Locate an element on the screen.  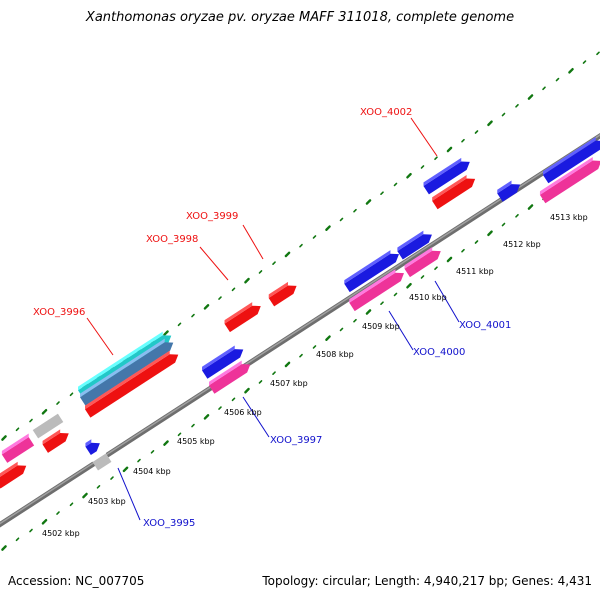
gene-label-xoo-4000: XOO_4000 is located at coordinates (439, 352).